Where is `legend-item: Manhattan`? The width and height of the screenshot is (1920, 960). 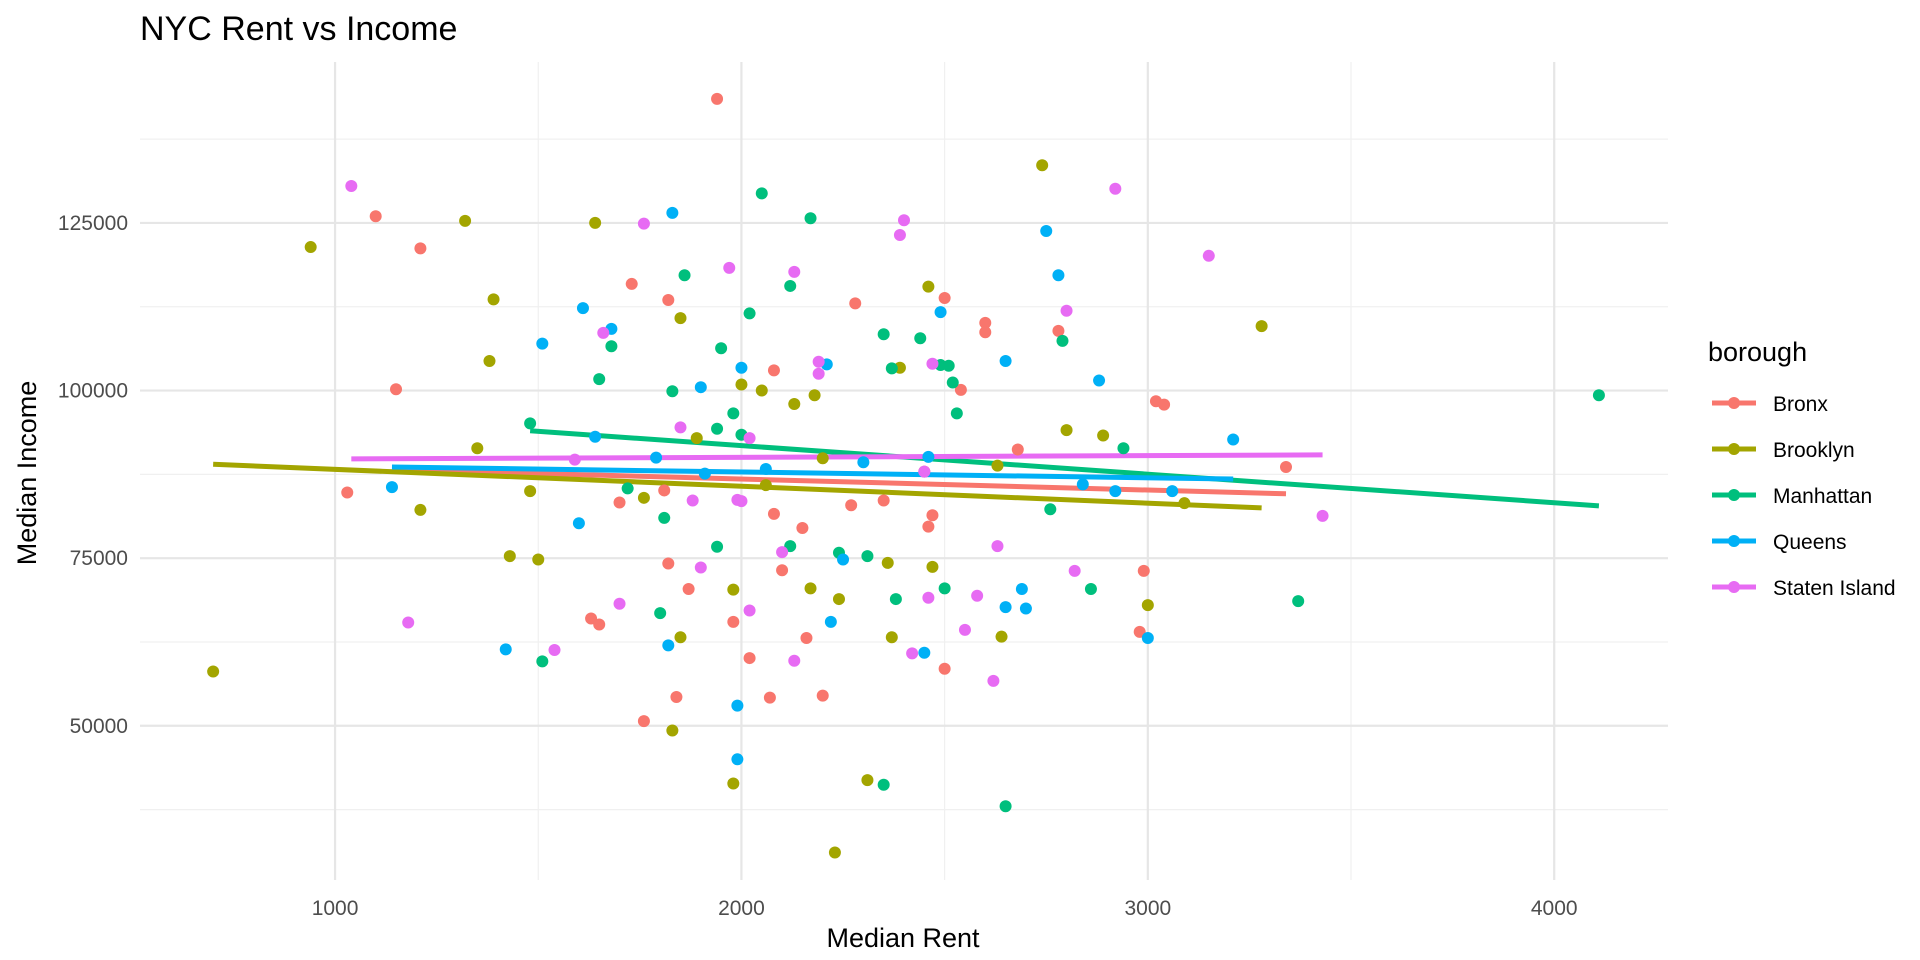 legend-item: Manhattan is located at coordinates (1792, 496).